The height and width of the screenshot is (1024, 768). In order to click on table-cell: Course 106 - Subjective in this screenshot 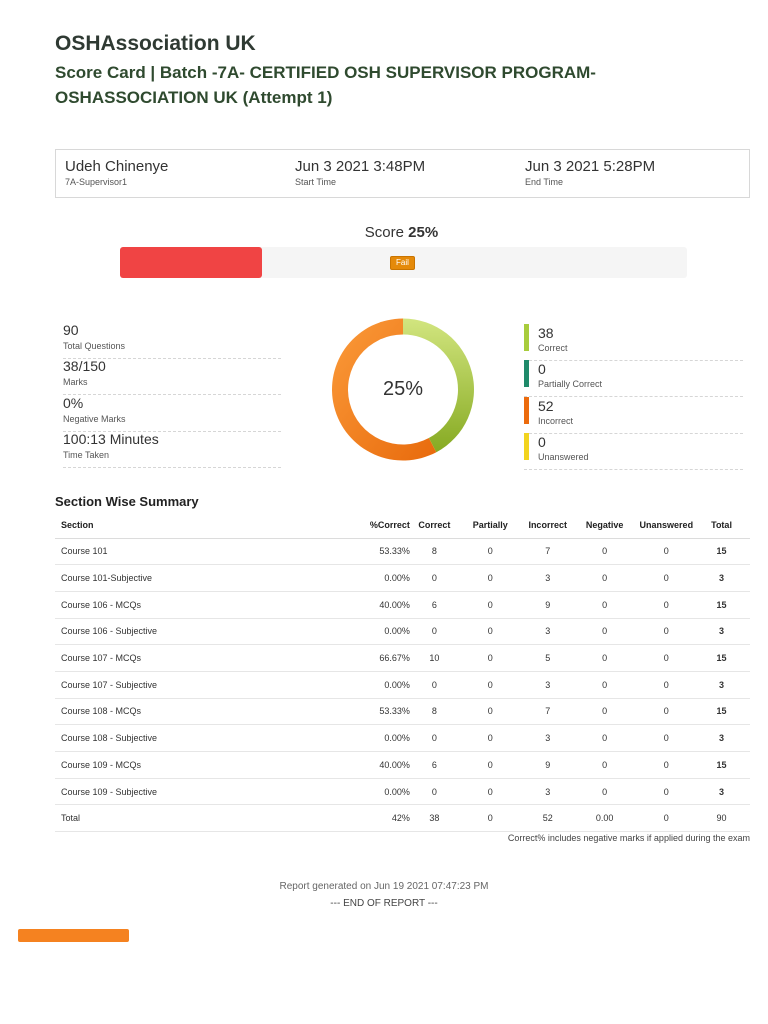, I will do `click(170, 632)`.